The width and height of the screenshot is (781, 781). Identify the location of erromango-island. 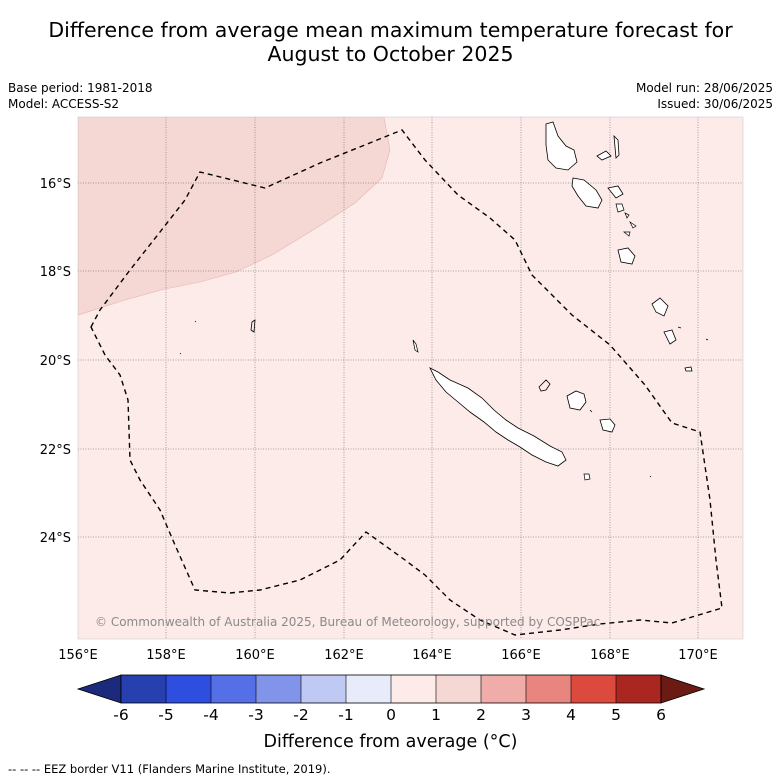
(660, 307).